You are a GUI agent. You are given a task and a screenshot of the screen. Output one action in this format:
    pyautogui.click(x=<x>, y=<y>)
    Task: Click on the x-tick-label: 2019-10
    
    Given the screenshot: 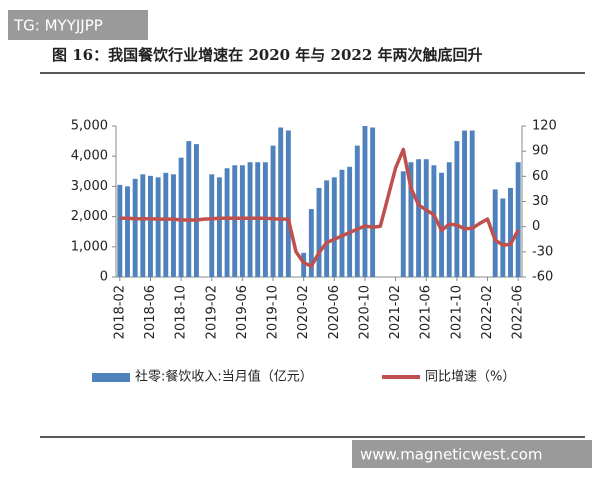 What is the action you would take?
    pyautogui.click(x=273, y=312)
    